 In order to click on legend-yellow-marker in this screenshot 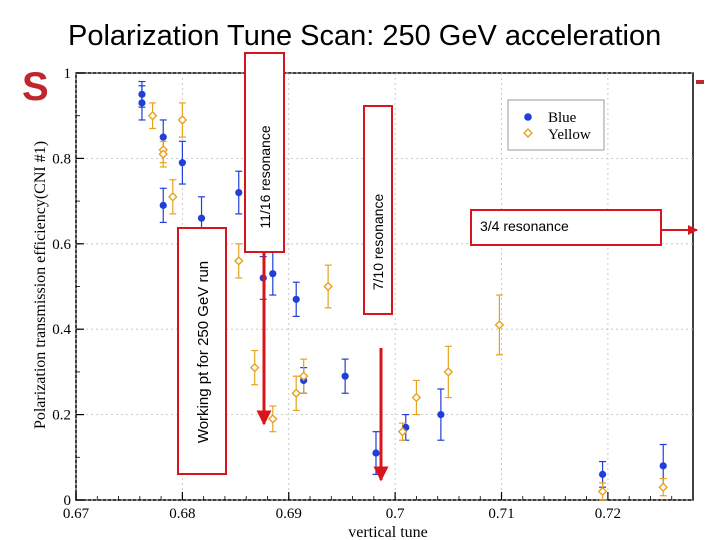, I will do `click(528, 133)`.